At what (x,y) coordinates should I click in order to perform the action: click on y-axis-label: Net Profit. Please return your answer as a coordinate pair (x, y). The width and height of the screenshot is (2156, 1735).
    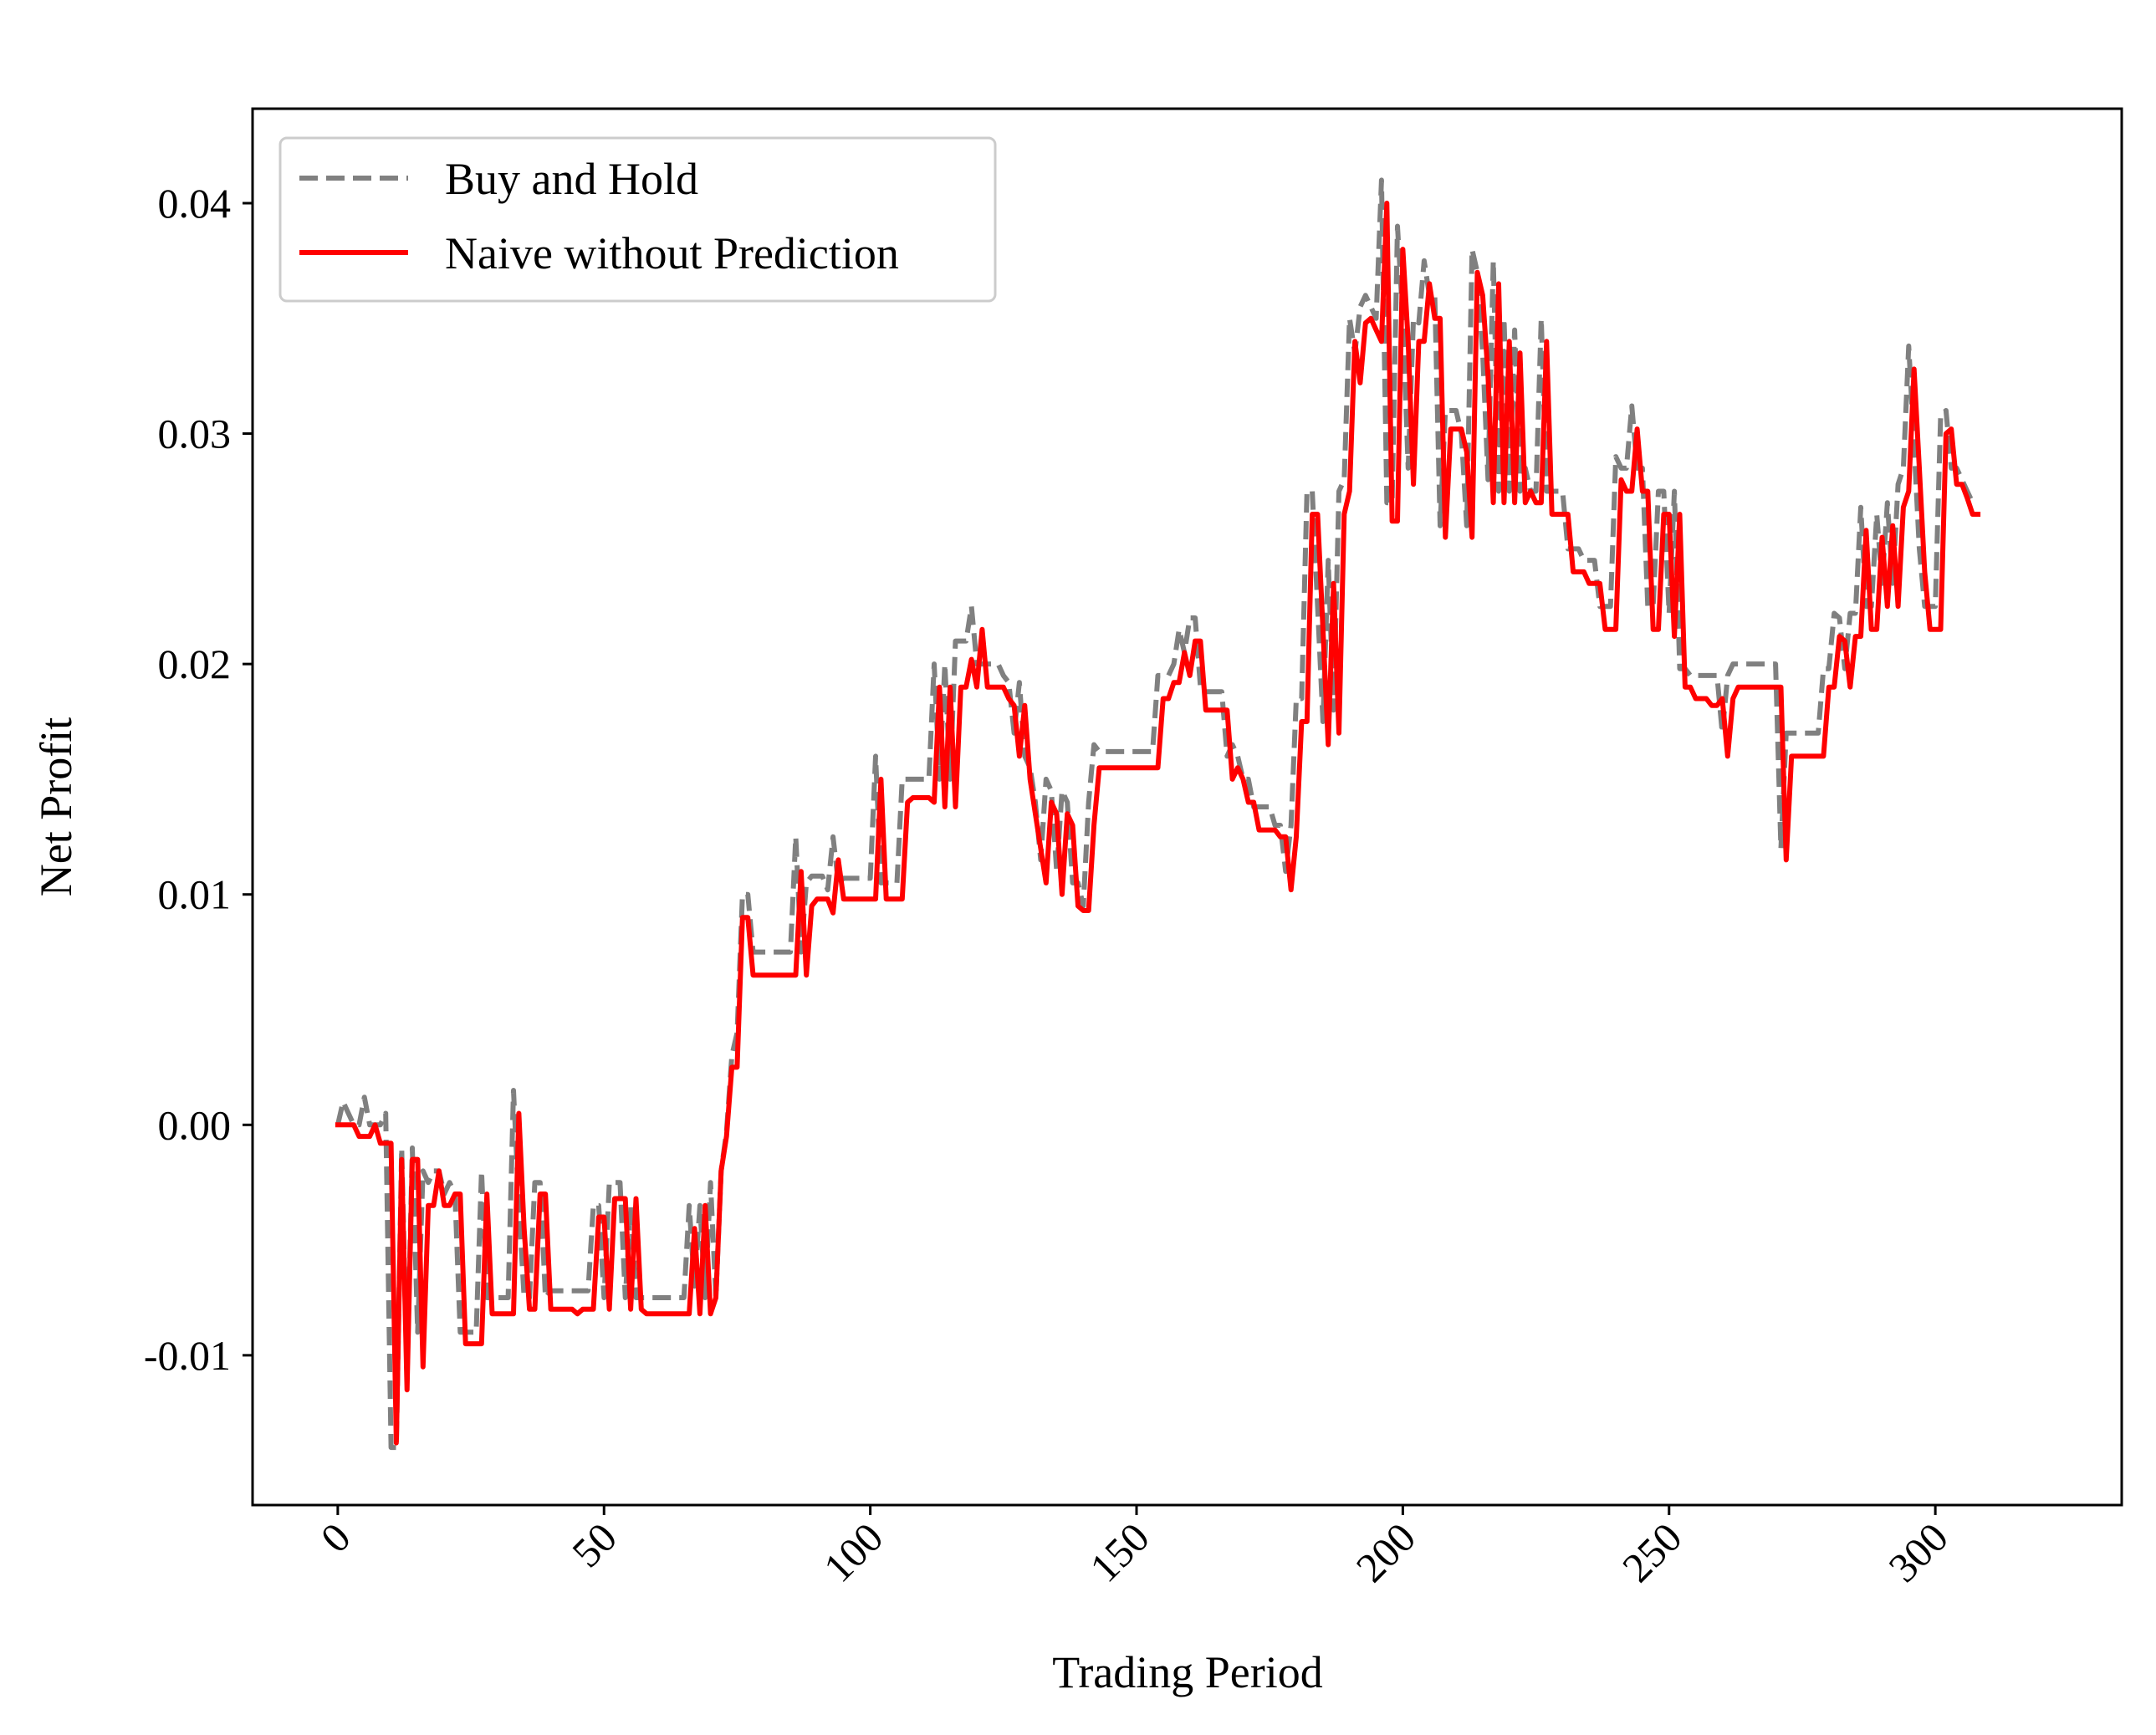
    Looking at the image, I should click on (56, 807).